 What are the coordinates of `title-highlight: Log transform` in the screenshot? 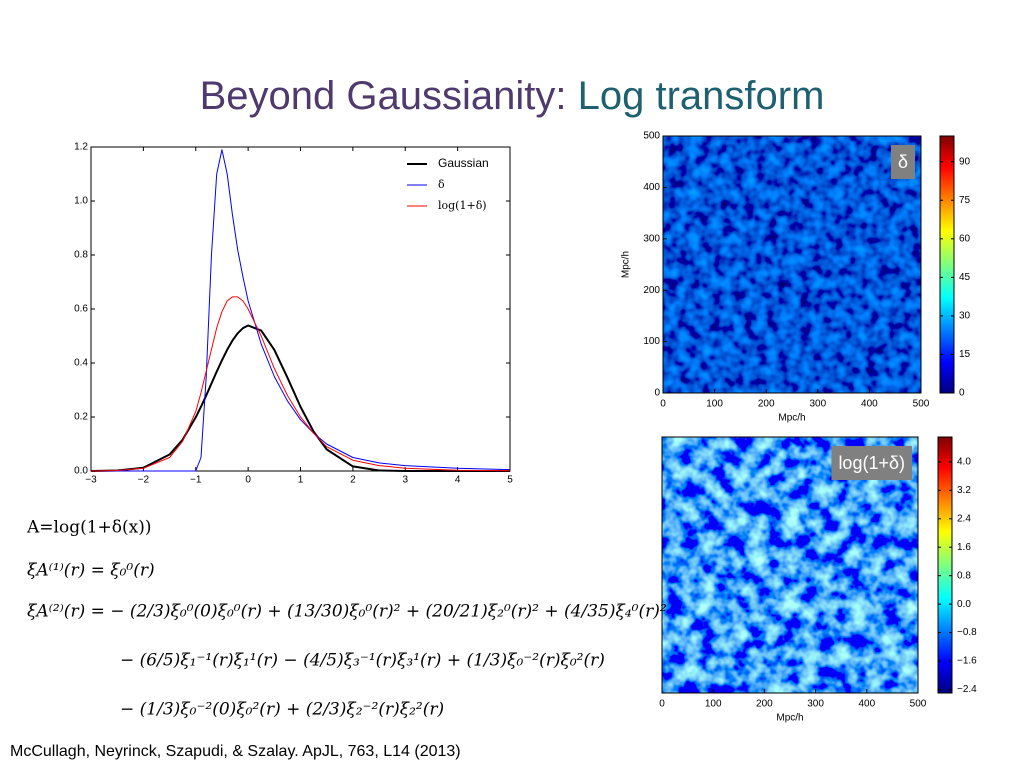 It's located at (701, 96).